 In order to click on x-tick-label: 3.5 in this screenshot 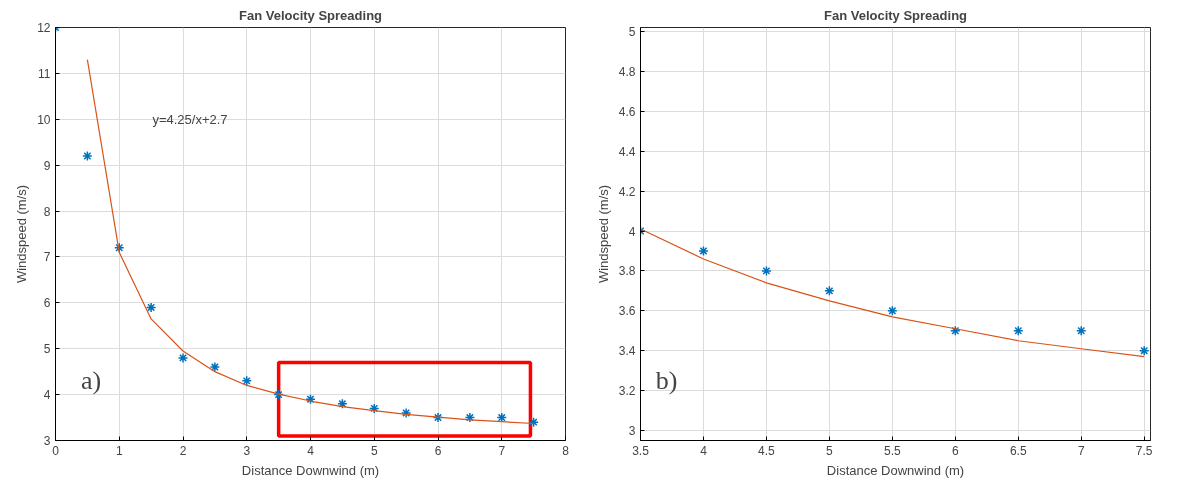, I will do `click(641, 450)`.